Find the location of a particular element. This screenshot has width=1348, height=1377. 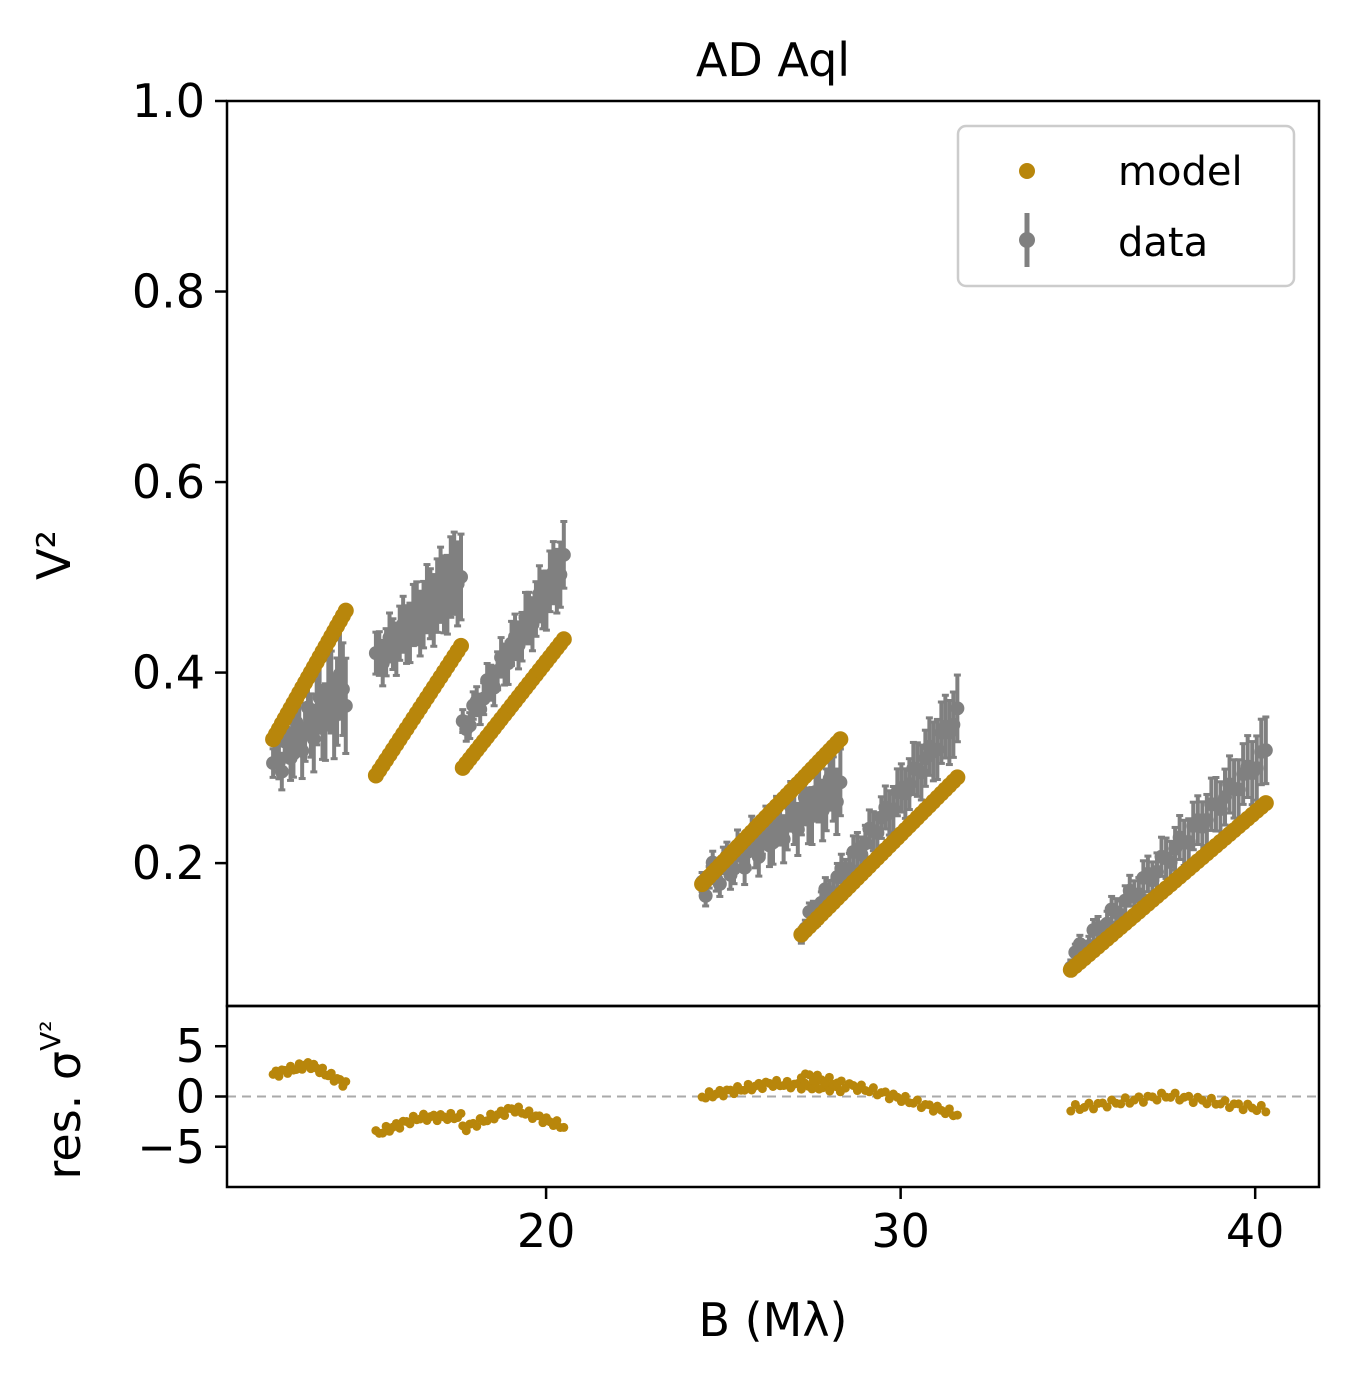

legend-data-marker is located at coordinates (1027, 240).